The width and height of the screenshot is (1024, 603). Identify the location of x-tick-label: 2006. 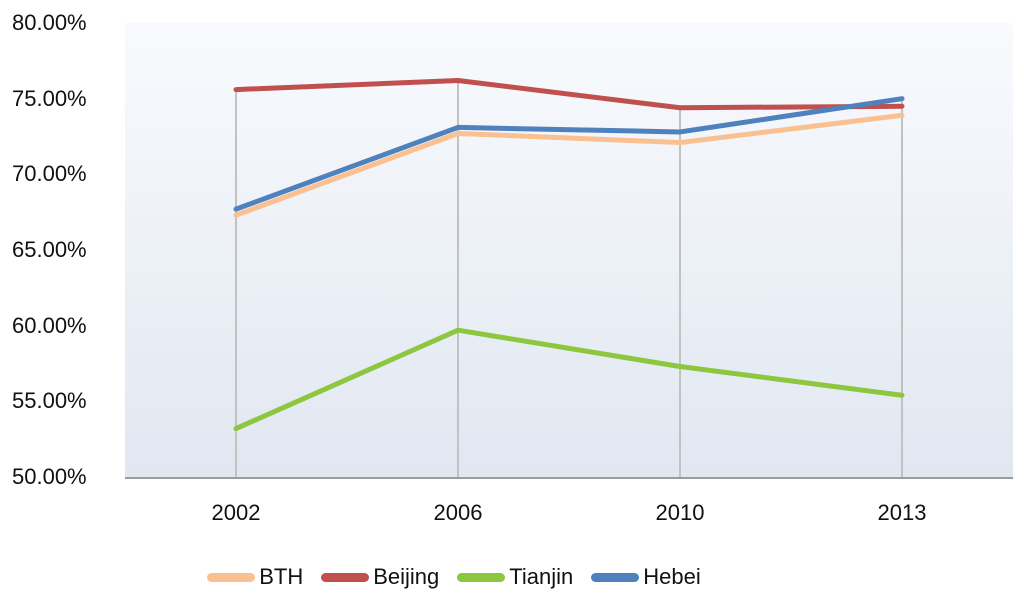
(458, 512).